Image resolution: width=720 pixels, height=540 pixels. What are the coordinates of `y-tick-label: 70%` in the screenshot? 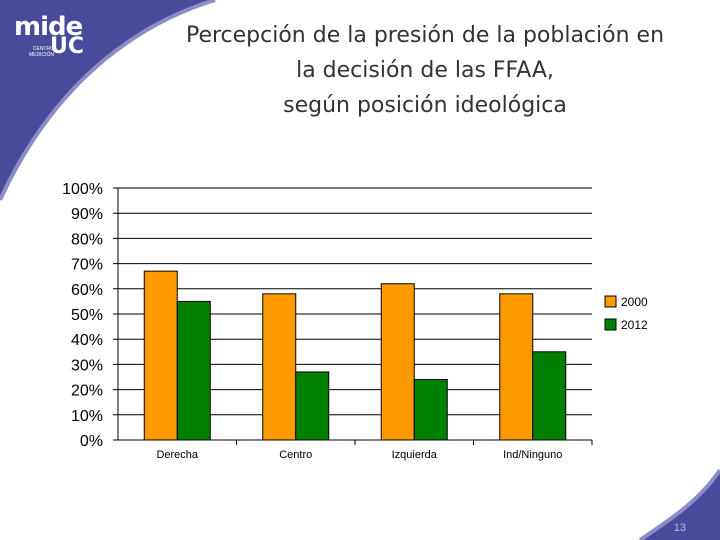 It's located at (87, 265).